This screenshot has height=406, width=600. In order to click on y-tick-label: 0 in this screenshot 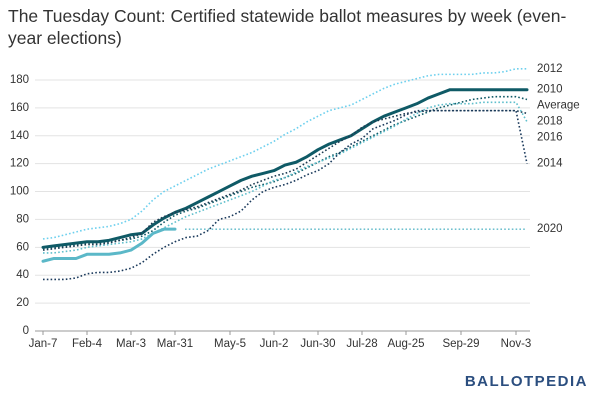, I will do `click(26, 331)`.